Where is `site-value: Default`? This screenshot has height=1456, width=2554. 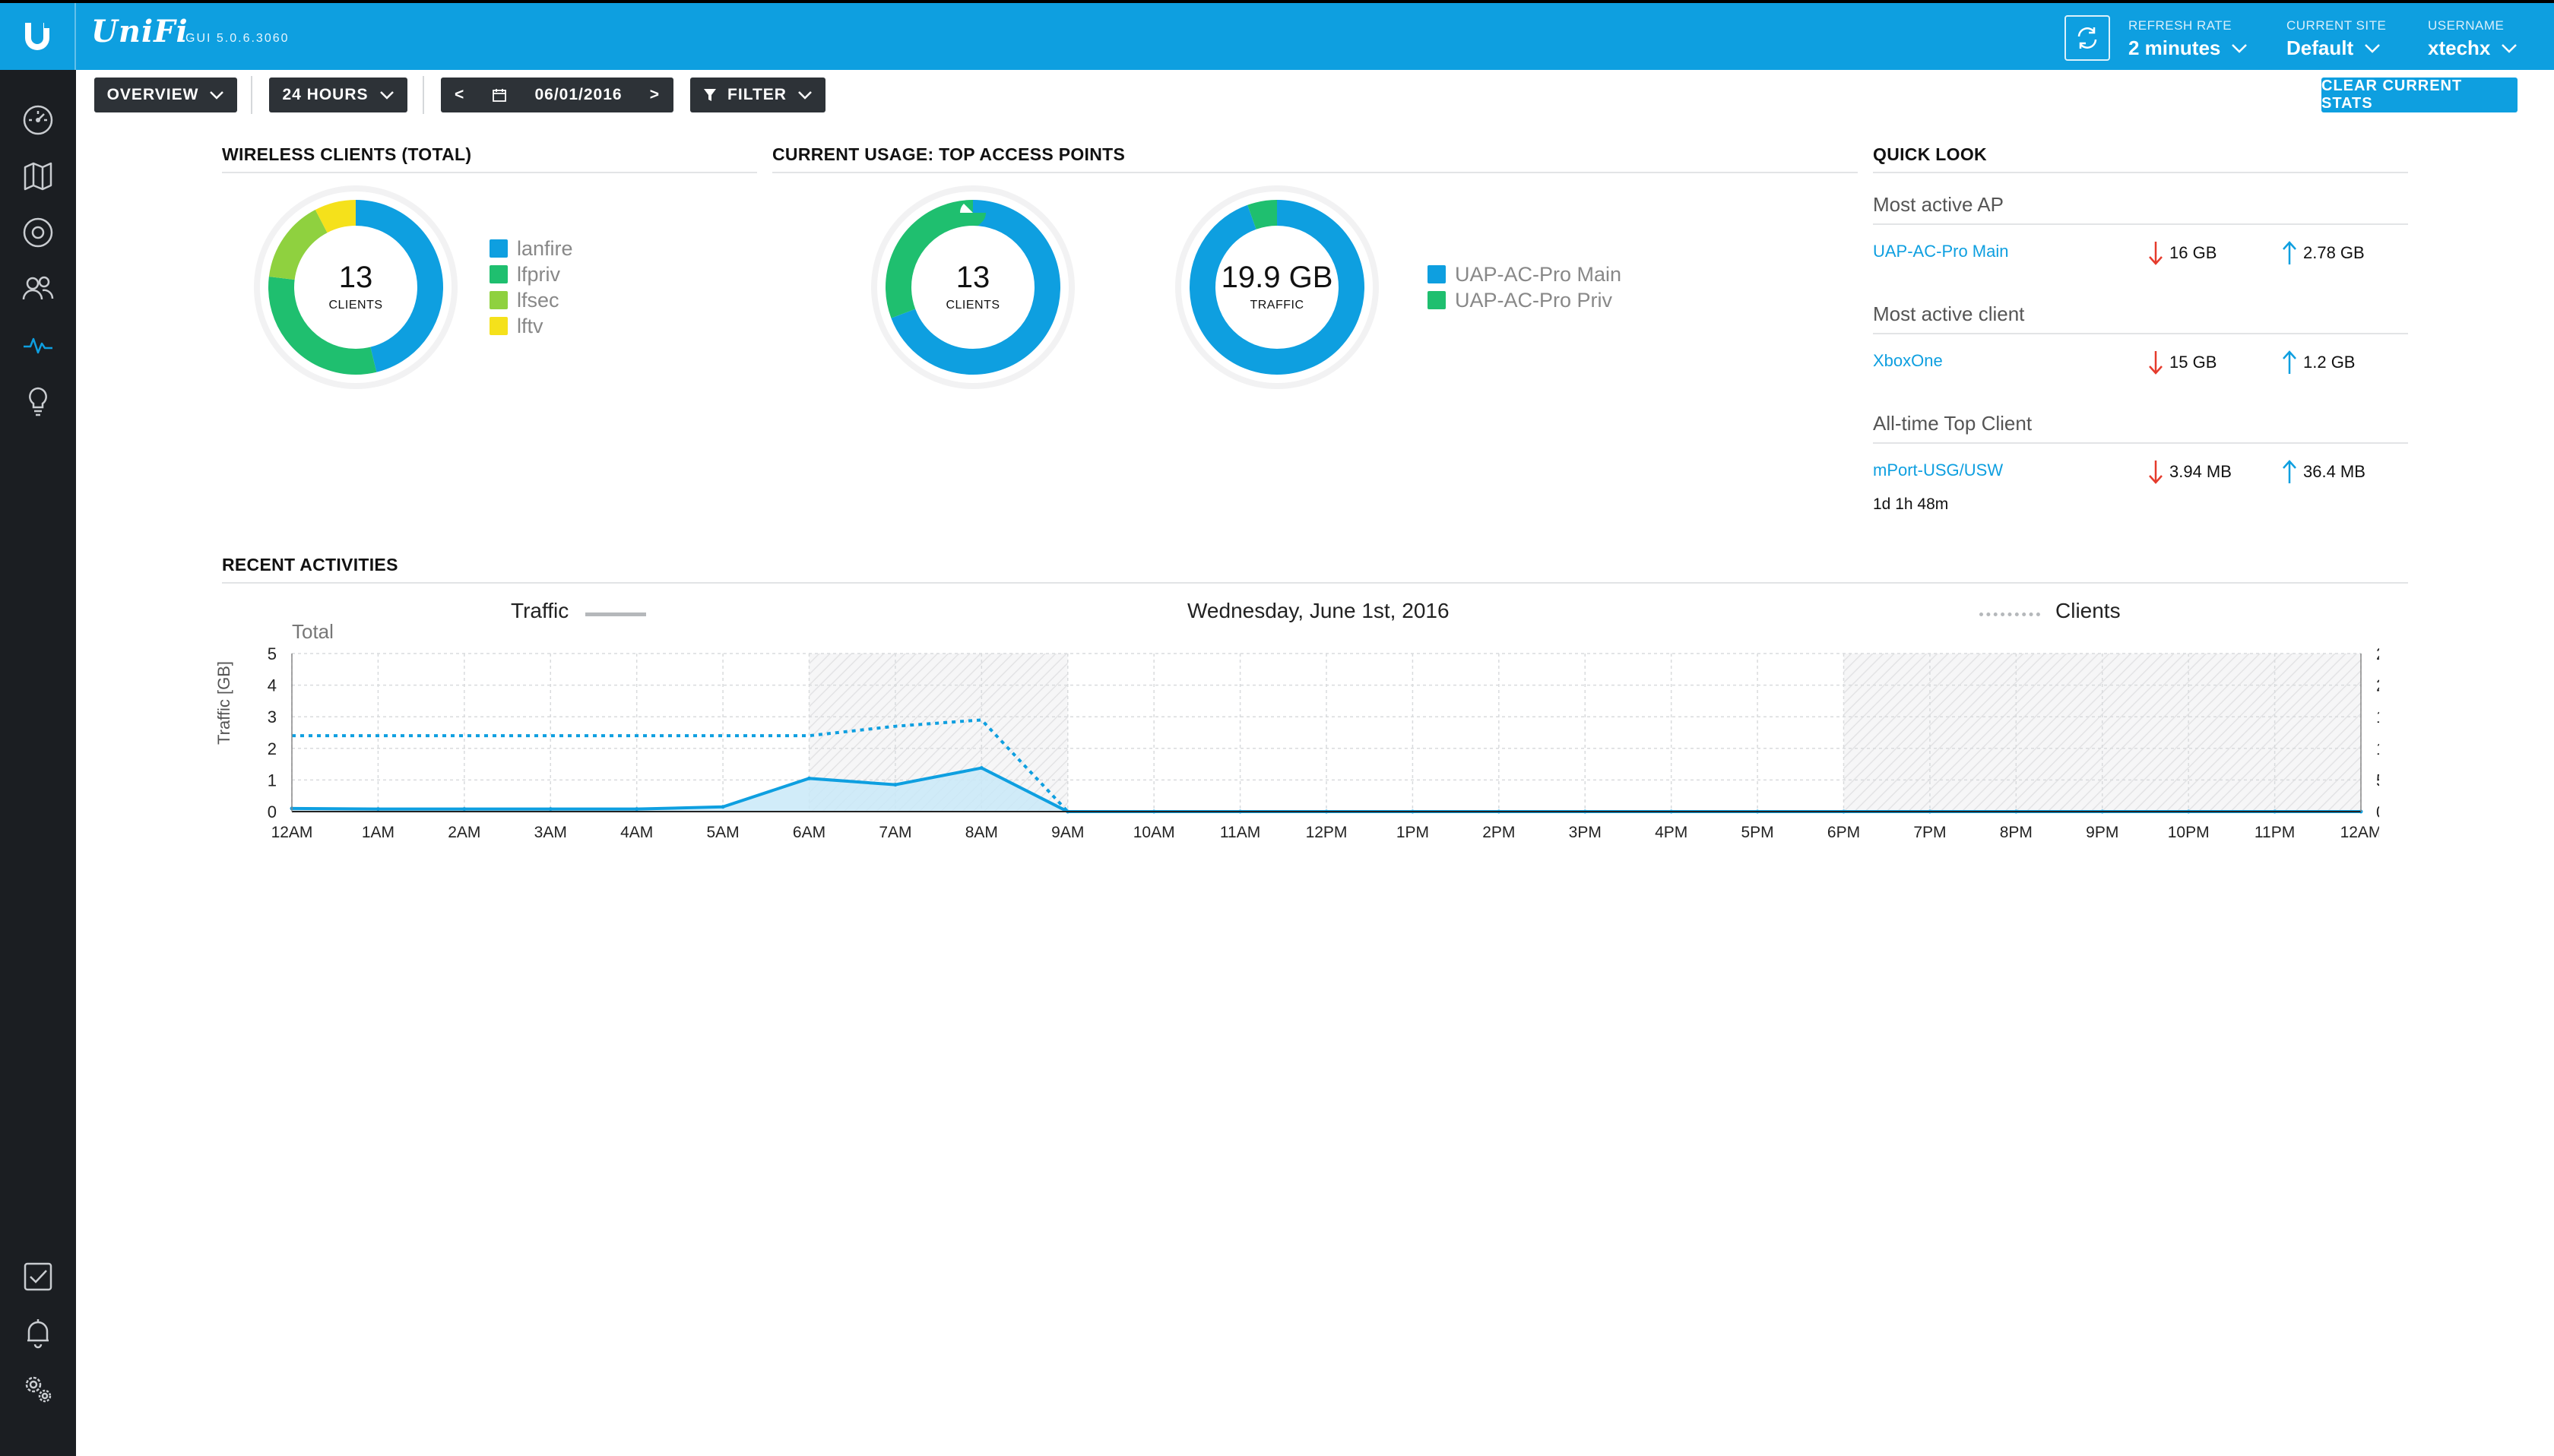 site-value: Default is located at coordinates (2320, 47).